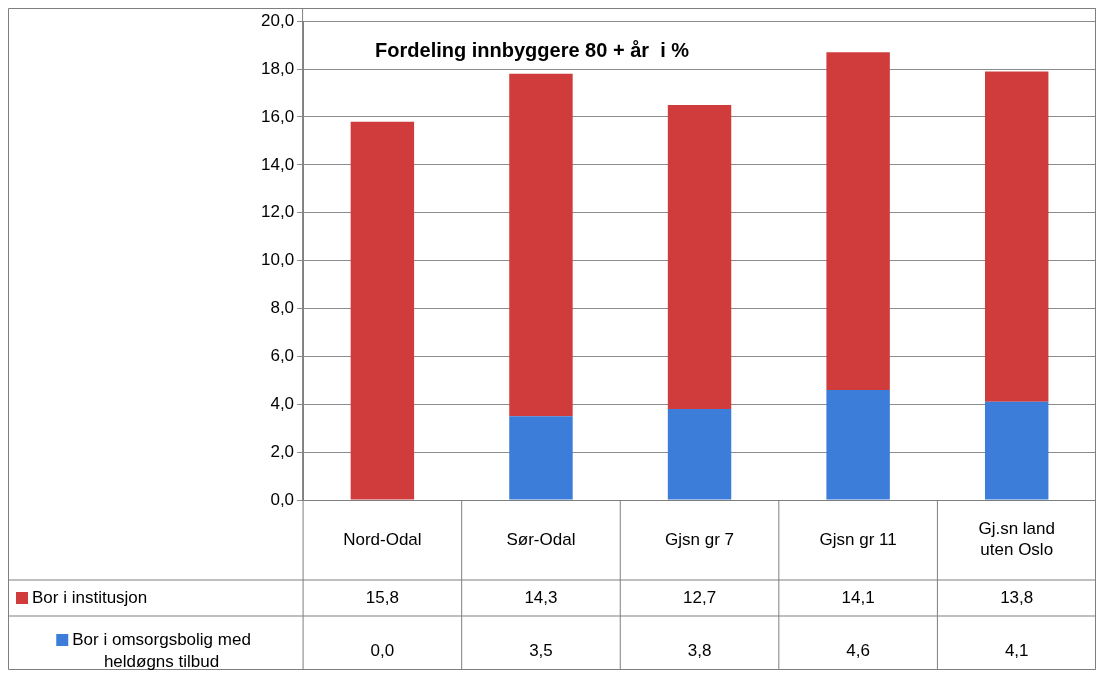 This screenshot has width=1104, height=678. What do you see at coordinates (541, 650) in the screenshot?
I see `data-label: 3,5` at bounding box center [541, 650].